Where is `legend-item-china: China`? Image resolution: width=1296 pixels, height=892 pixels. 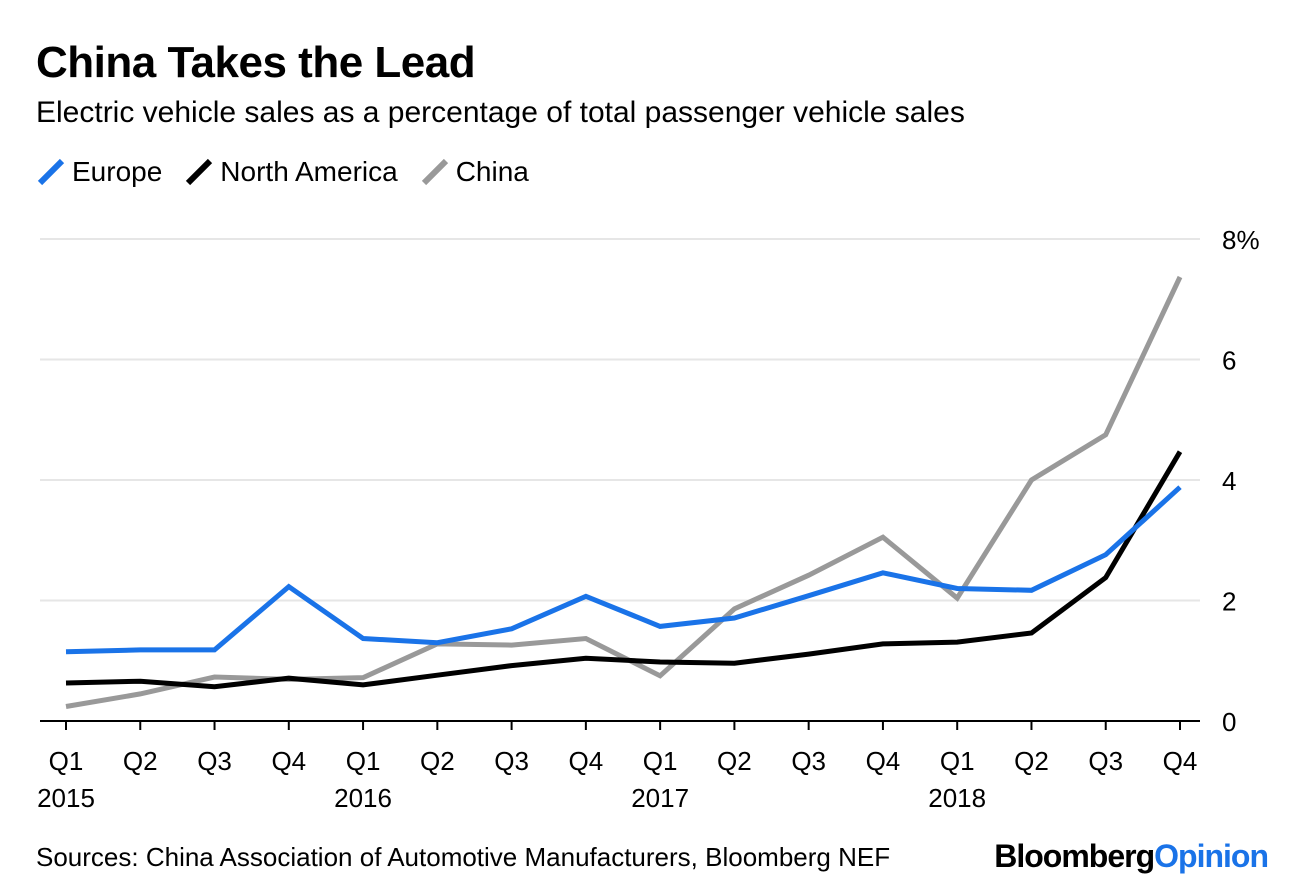 legend-item-china: China is located at coordinates (474, 172).